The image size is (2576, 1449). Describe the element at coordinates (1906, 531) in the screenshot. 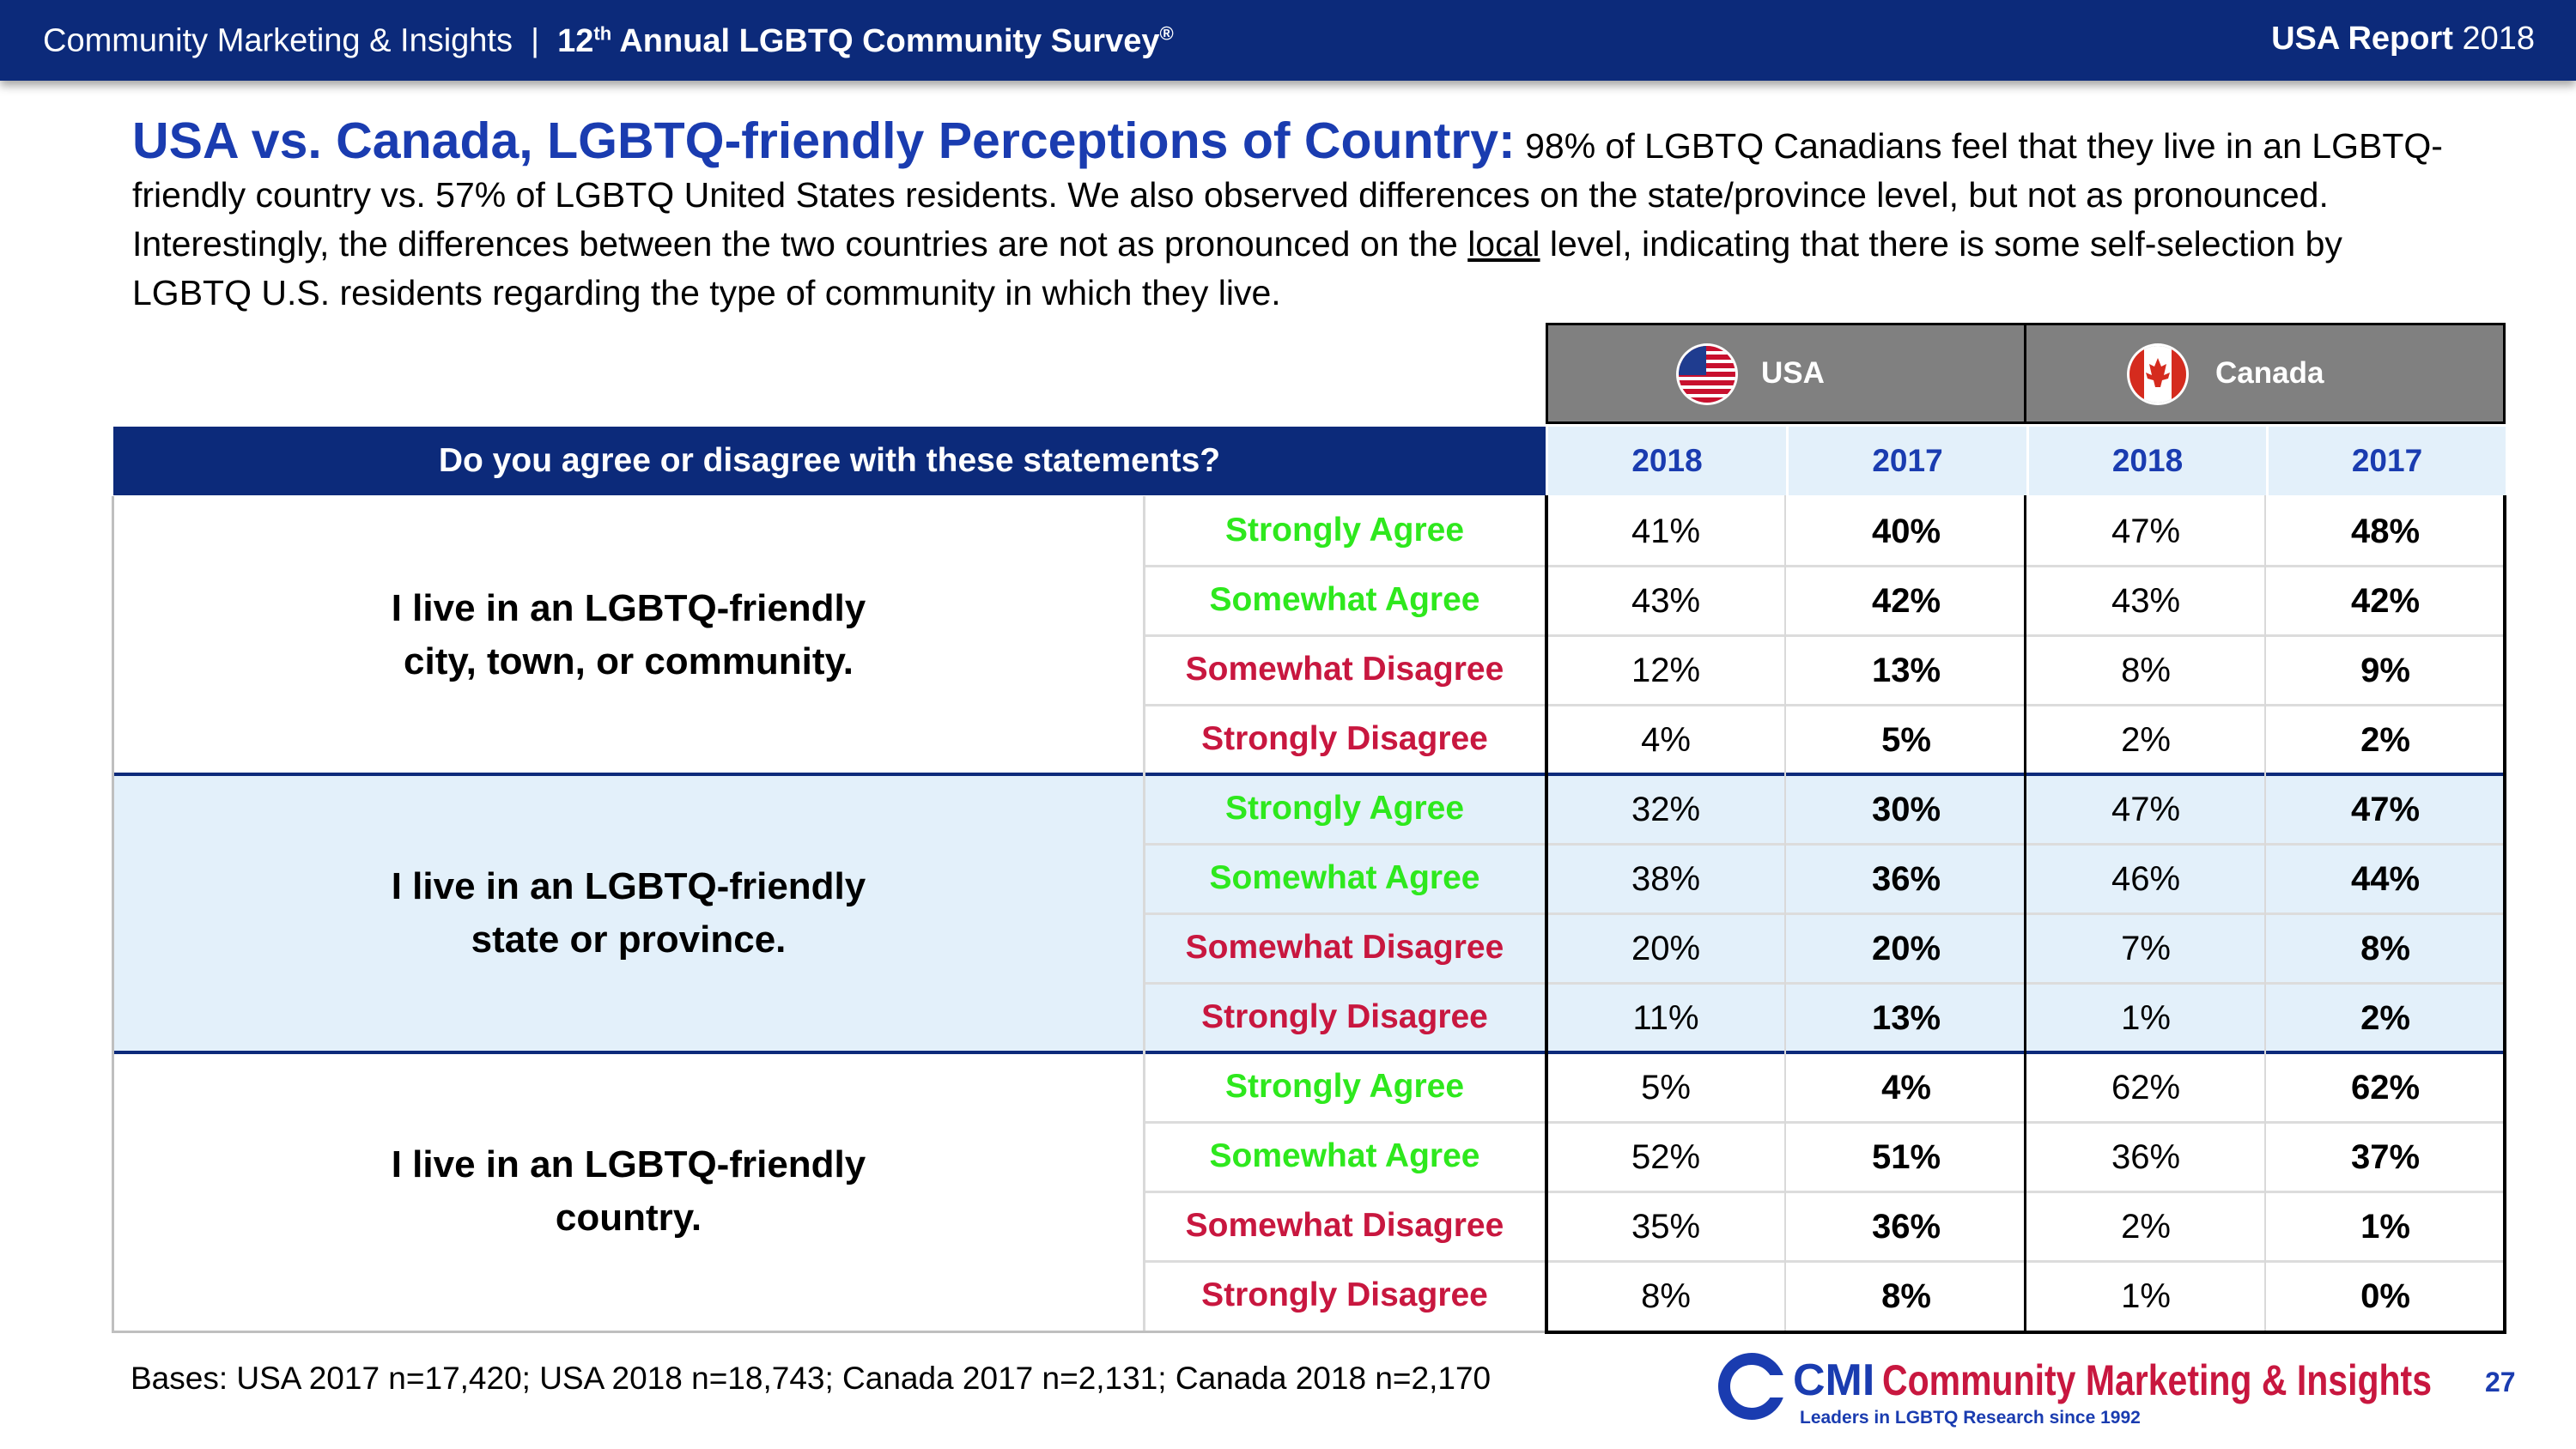

I see `value-cell: 40%` at that location.